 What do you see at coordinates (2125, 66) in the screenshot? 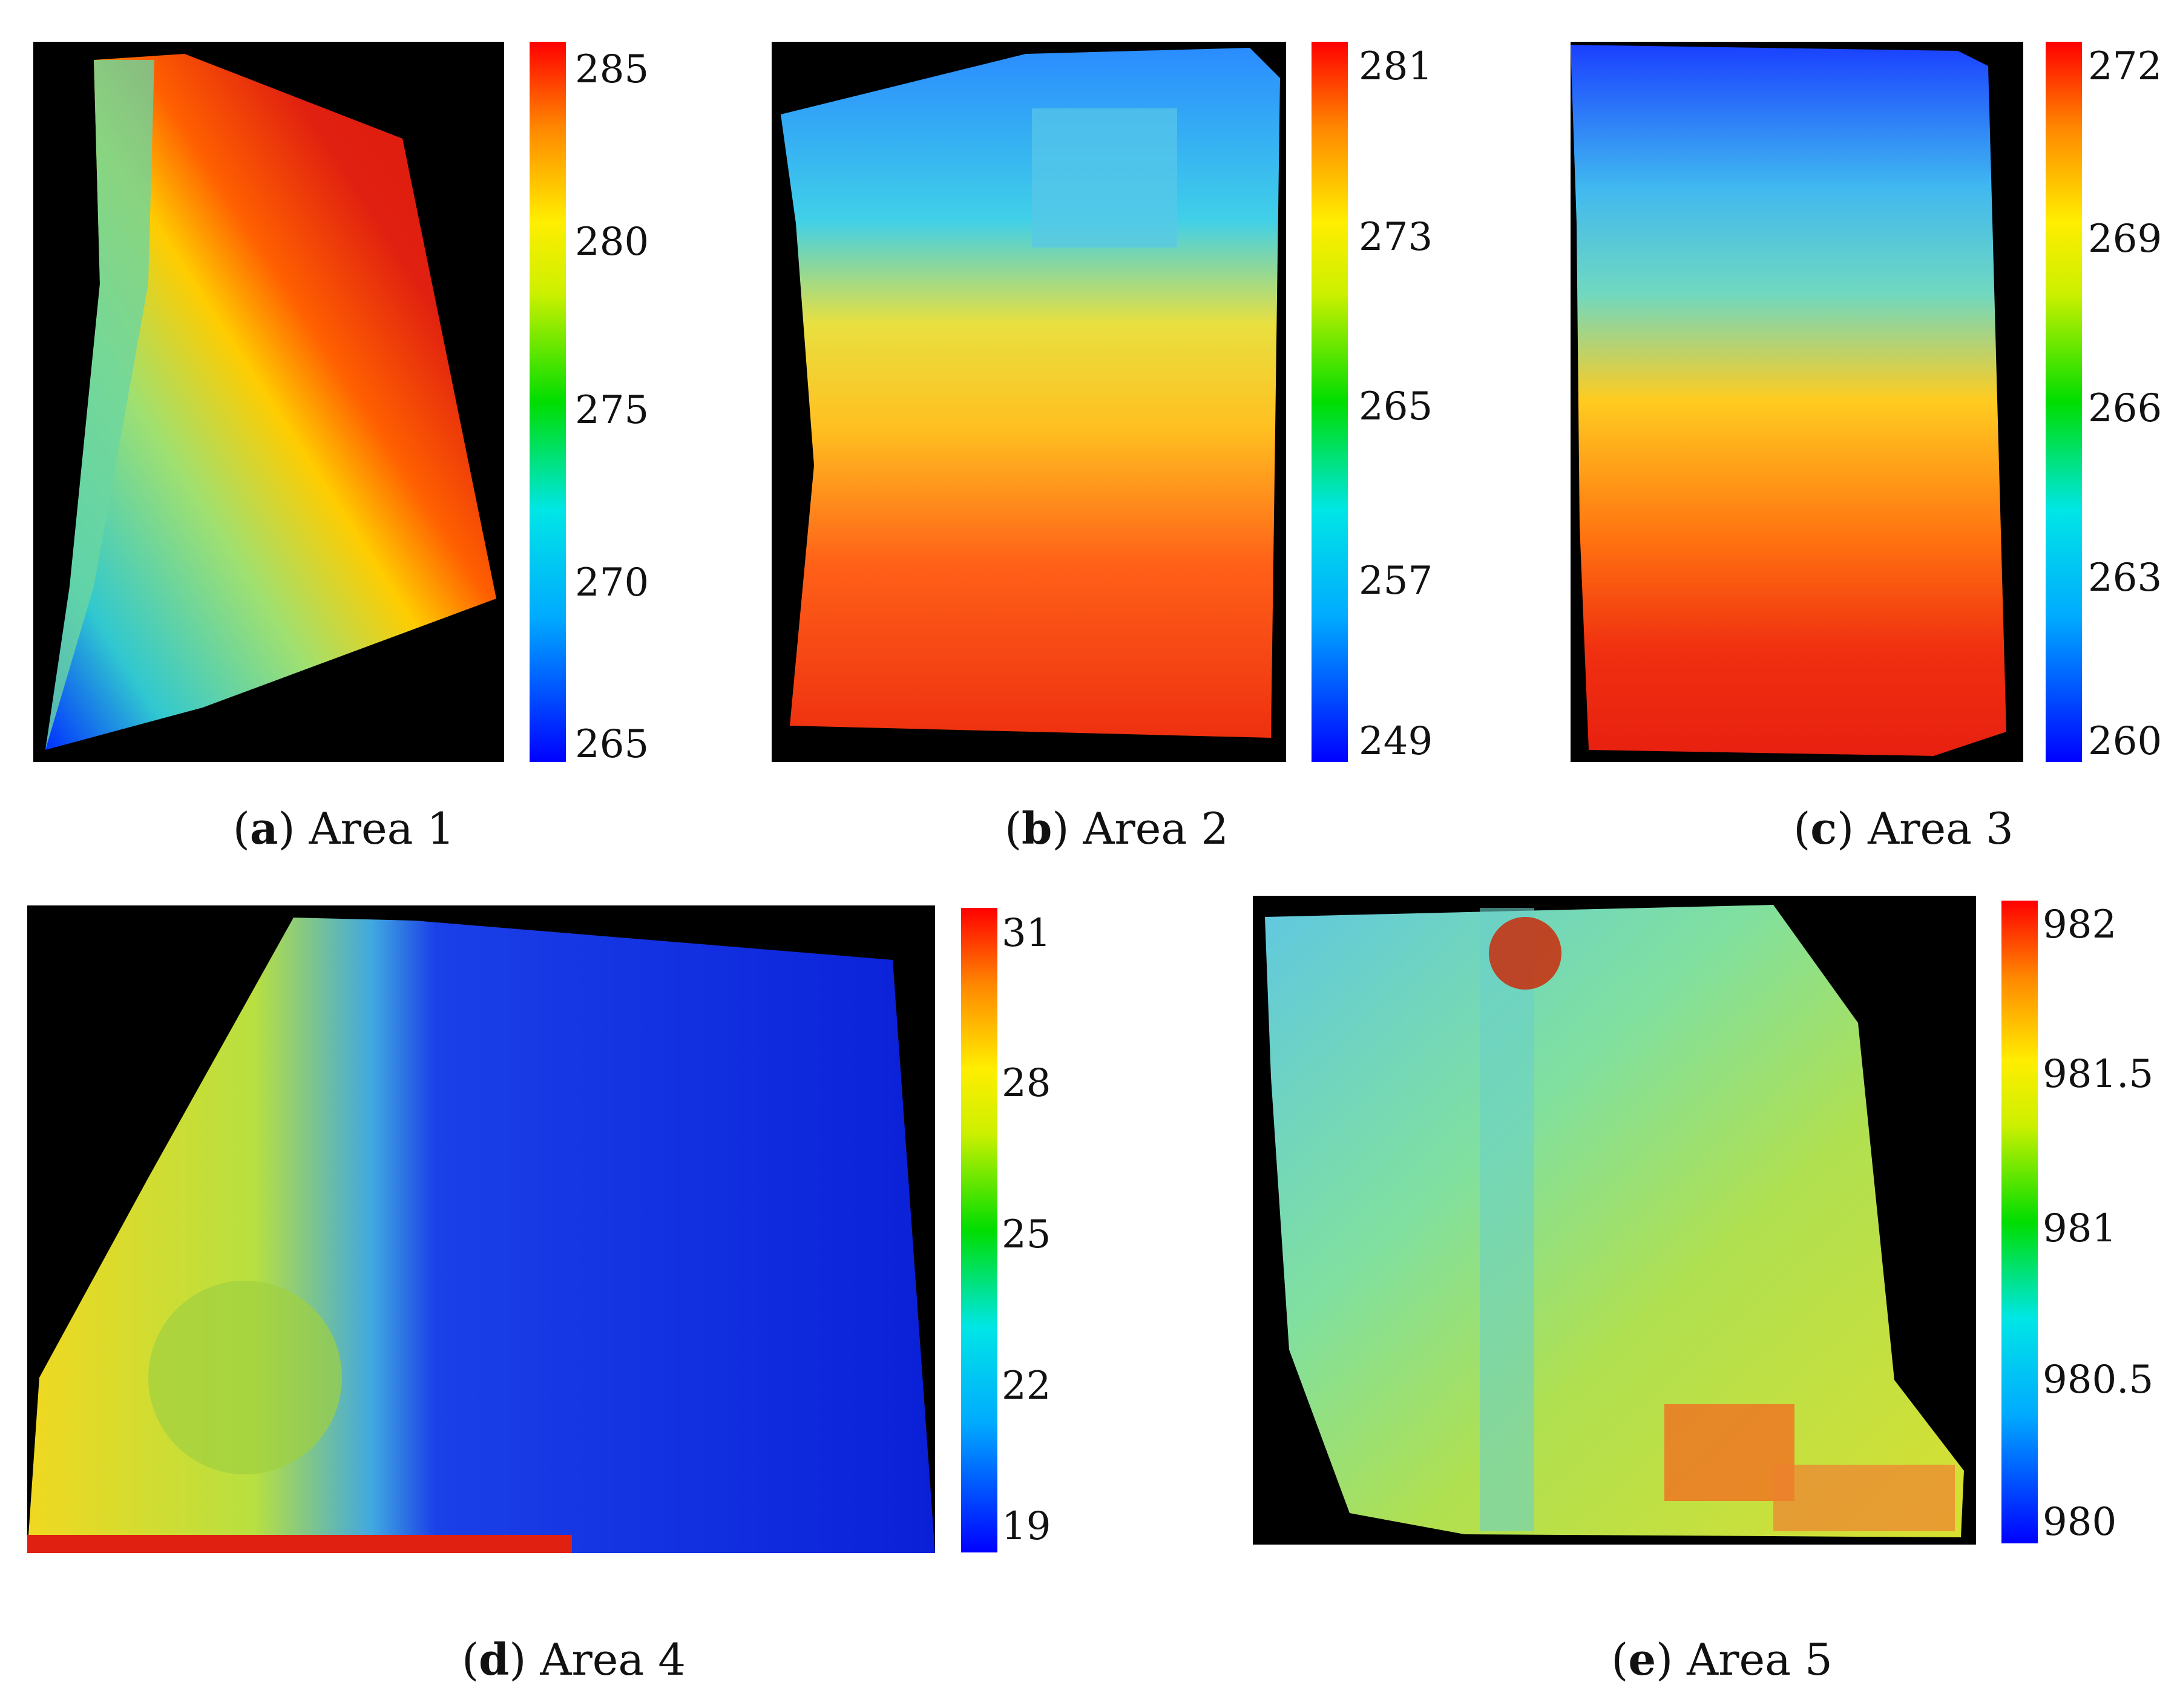
I see `tick-label: 272` at bounding box center [2125, 66].